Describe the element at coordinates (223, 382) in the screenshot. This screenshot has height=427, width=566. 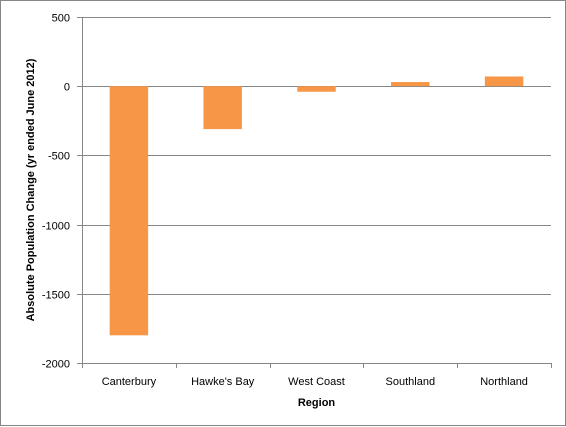
I see `x-tick-label: Hawke's Bay` at that location.